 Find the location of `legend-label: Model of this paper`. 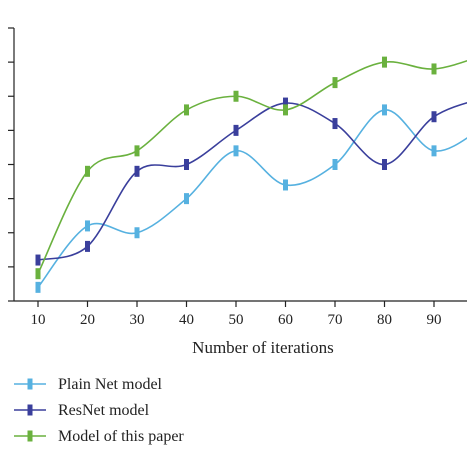

legend-label: Model of this paper is located at coordinates (121, 436).